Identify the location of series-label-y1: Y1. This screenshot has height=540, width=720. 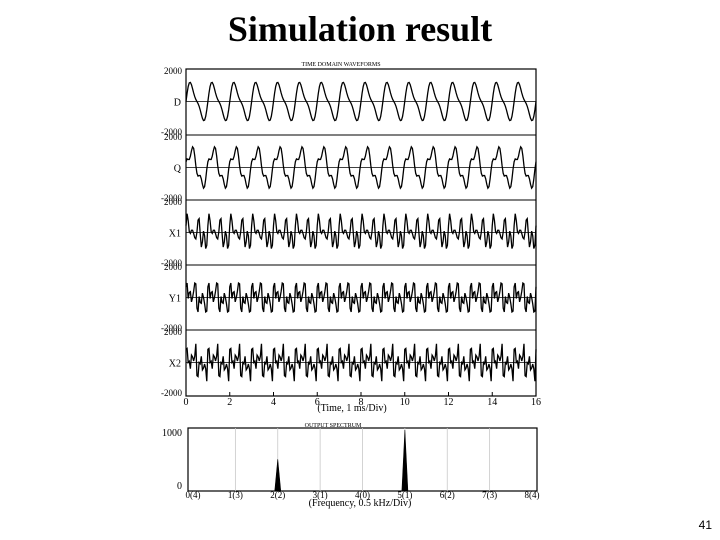
(175, 299).